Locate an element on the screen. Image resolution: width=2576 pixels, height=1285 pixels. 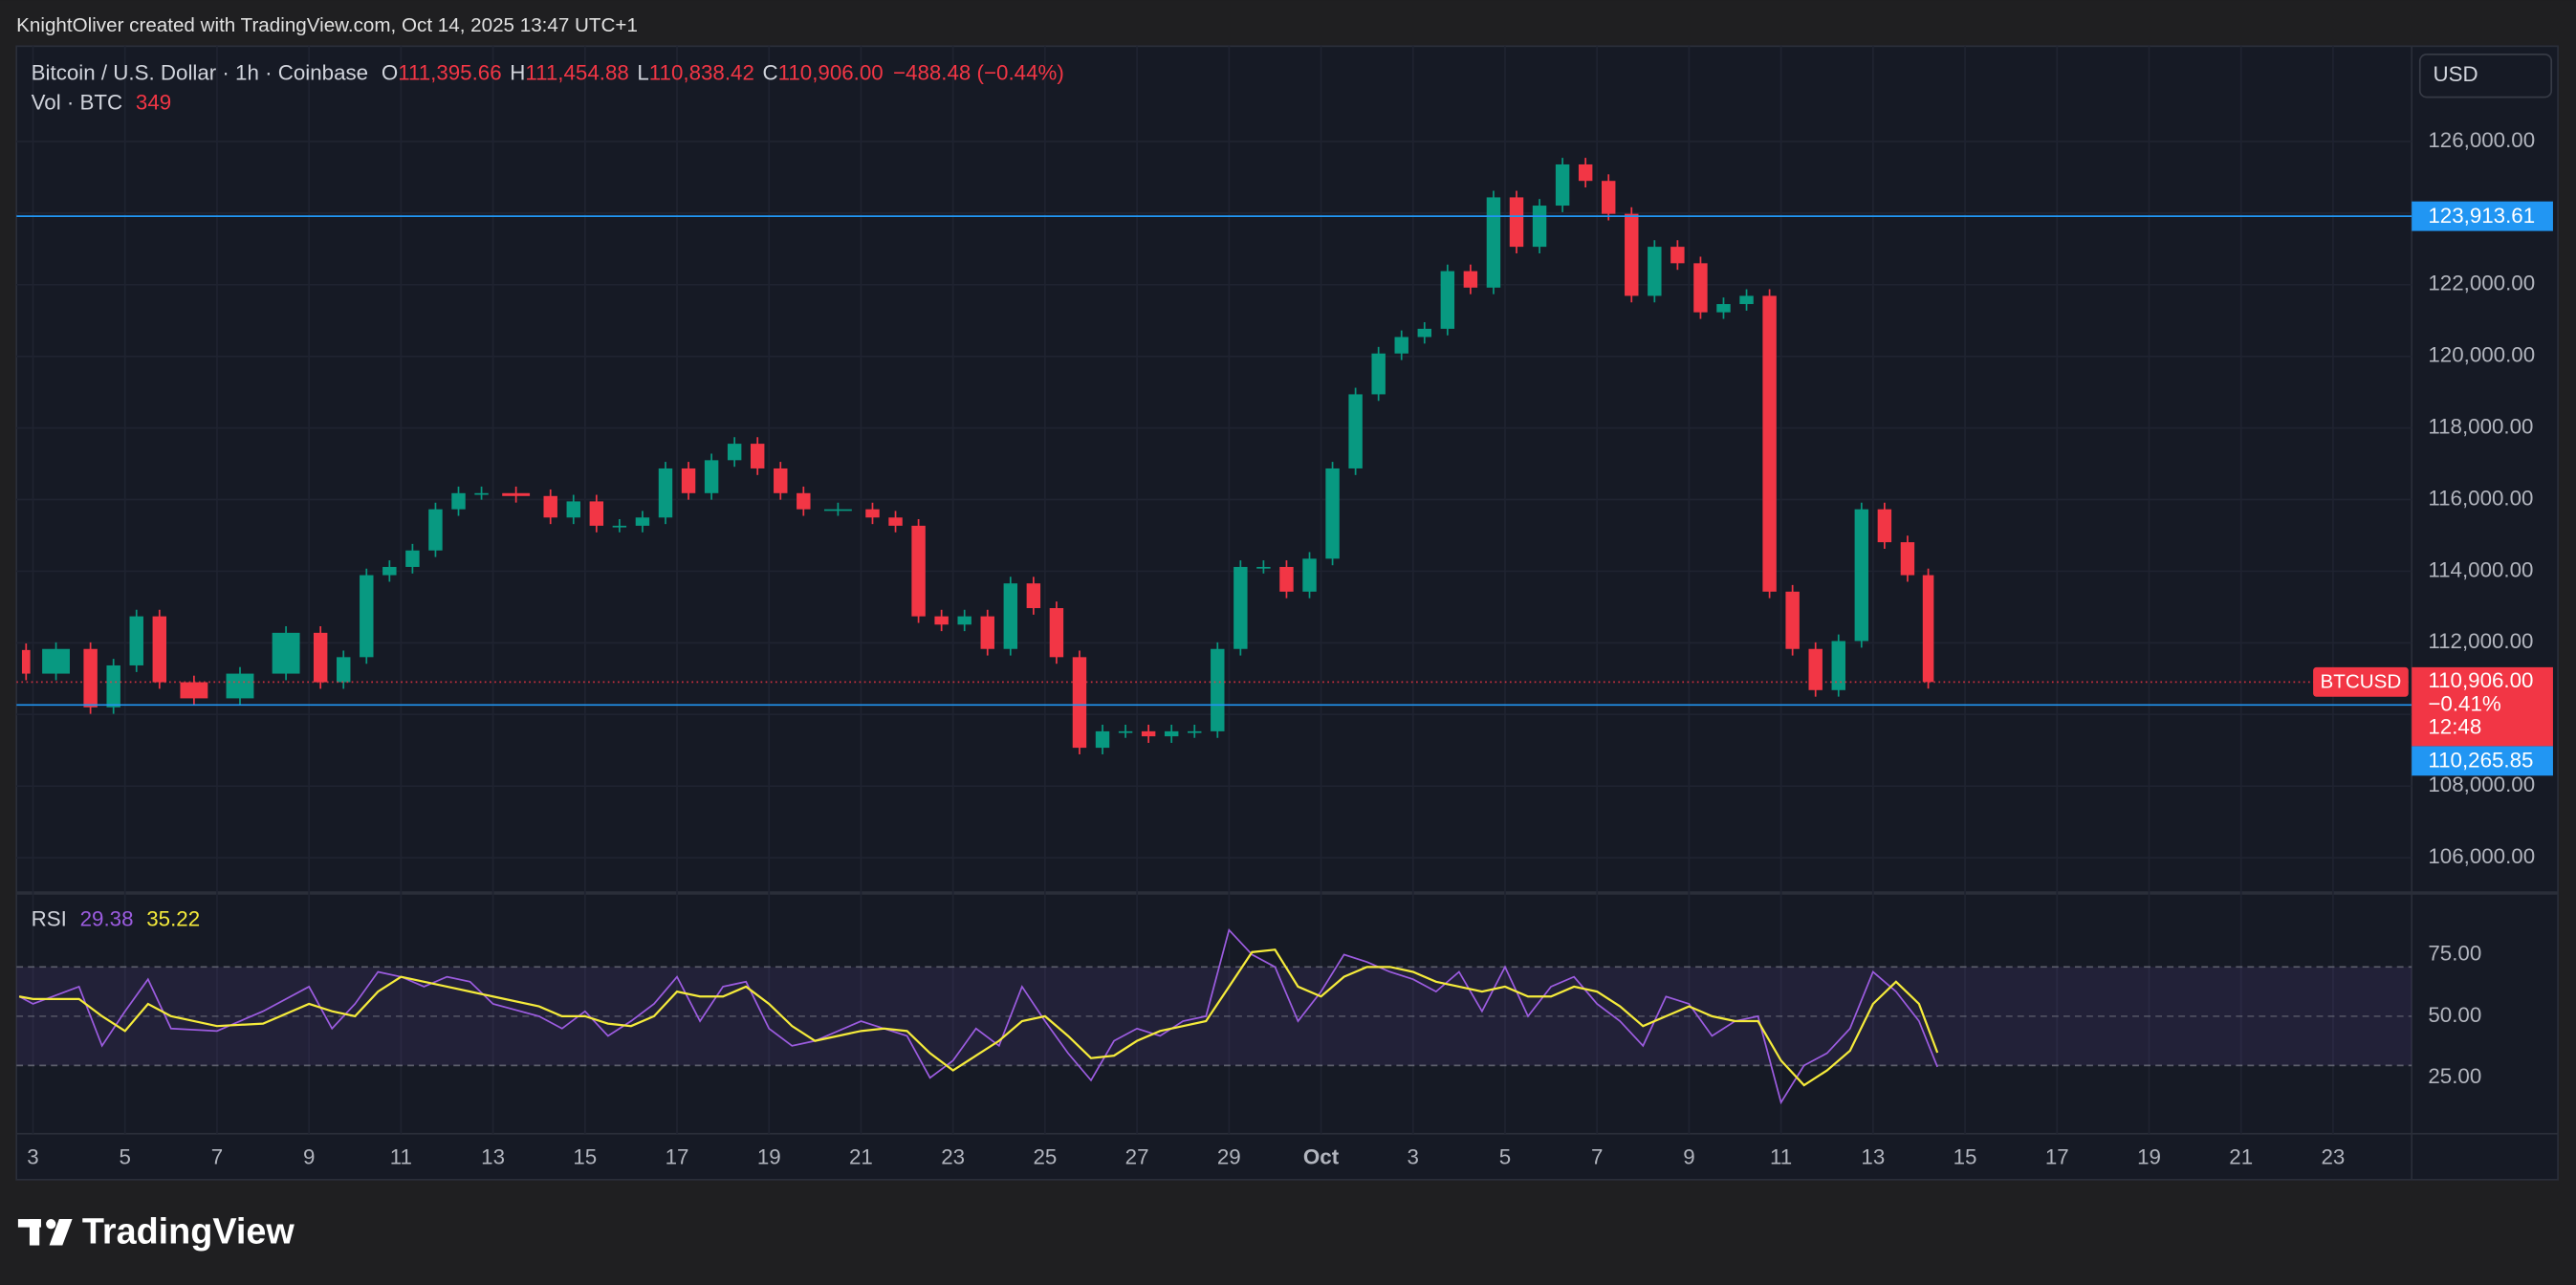
y-tick-label: 118,000.00 is located at coordinates (2480, 427).